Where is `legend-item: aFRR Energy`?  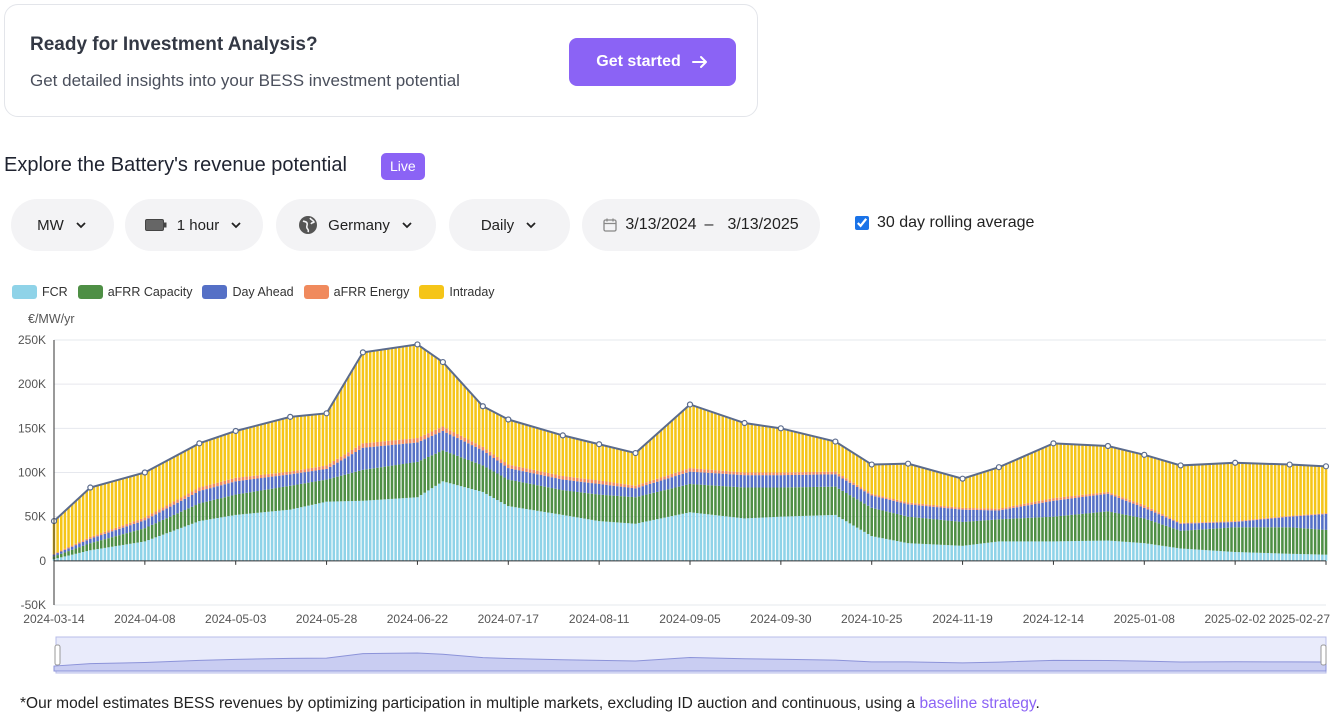
legend-item: aFRR Energy is located at coordinates (356, 292).